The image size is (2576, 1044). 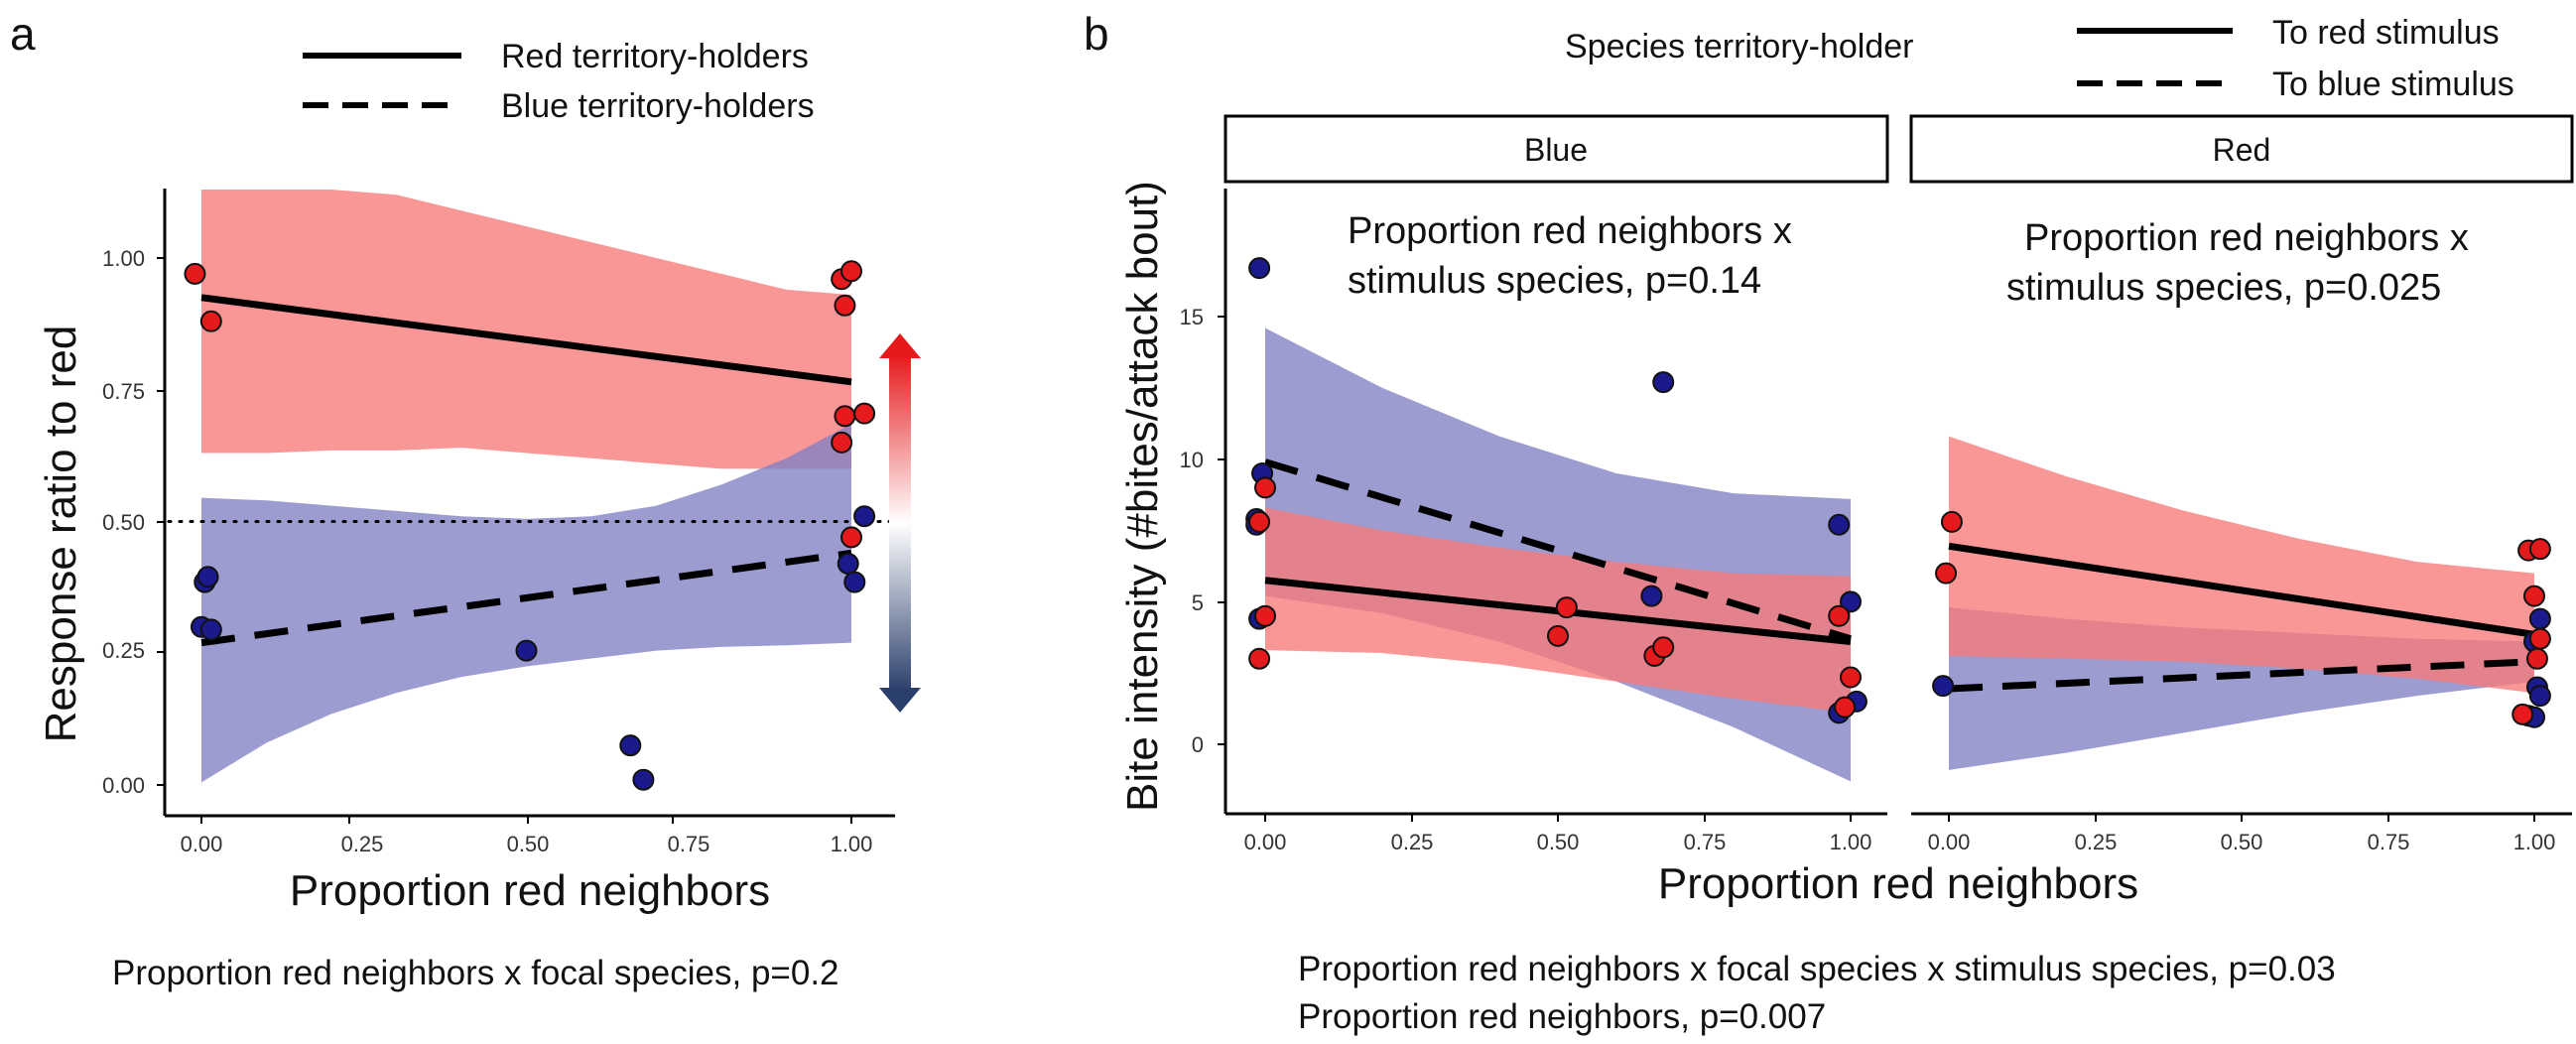 I want to click on panel-a-ci-band-blue-territory-holders, so click(x=526, y=603).